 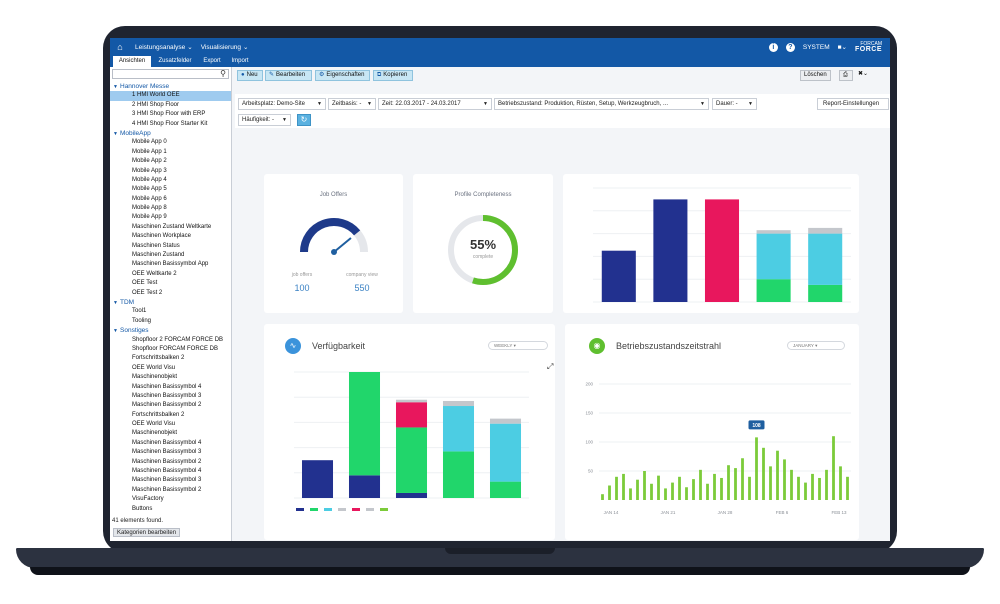 I want to click on tree-item: Buttons, so click(x=170, y=509).